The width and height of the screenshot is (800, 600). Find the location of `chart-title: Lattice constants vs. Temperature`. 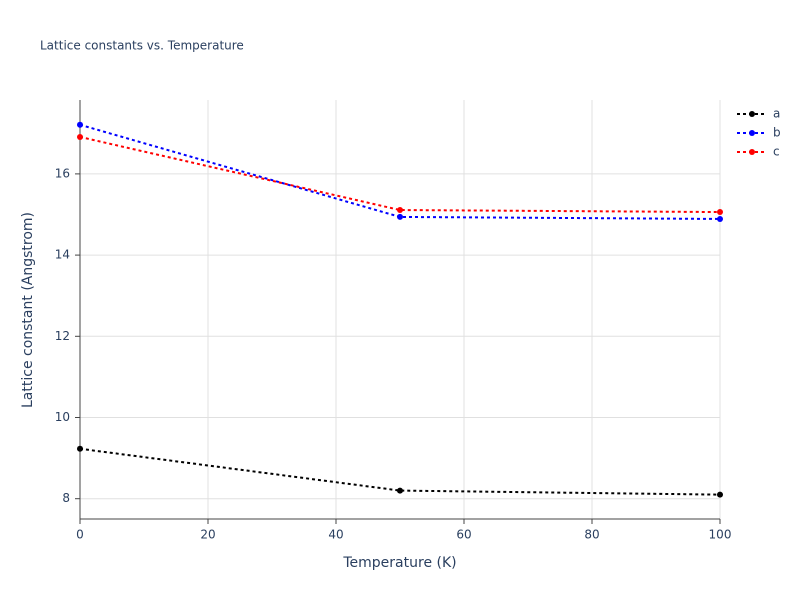

chart-title: Lattice constants vs. Temperature is located at coordinates (142, 46).